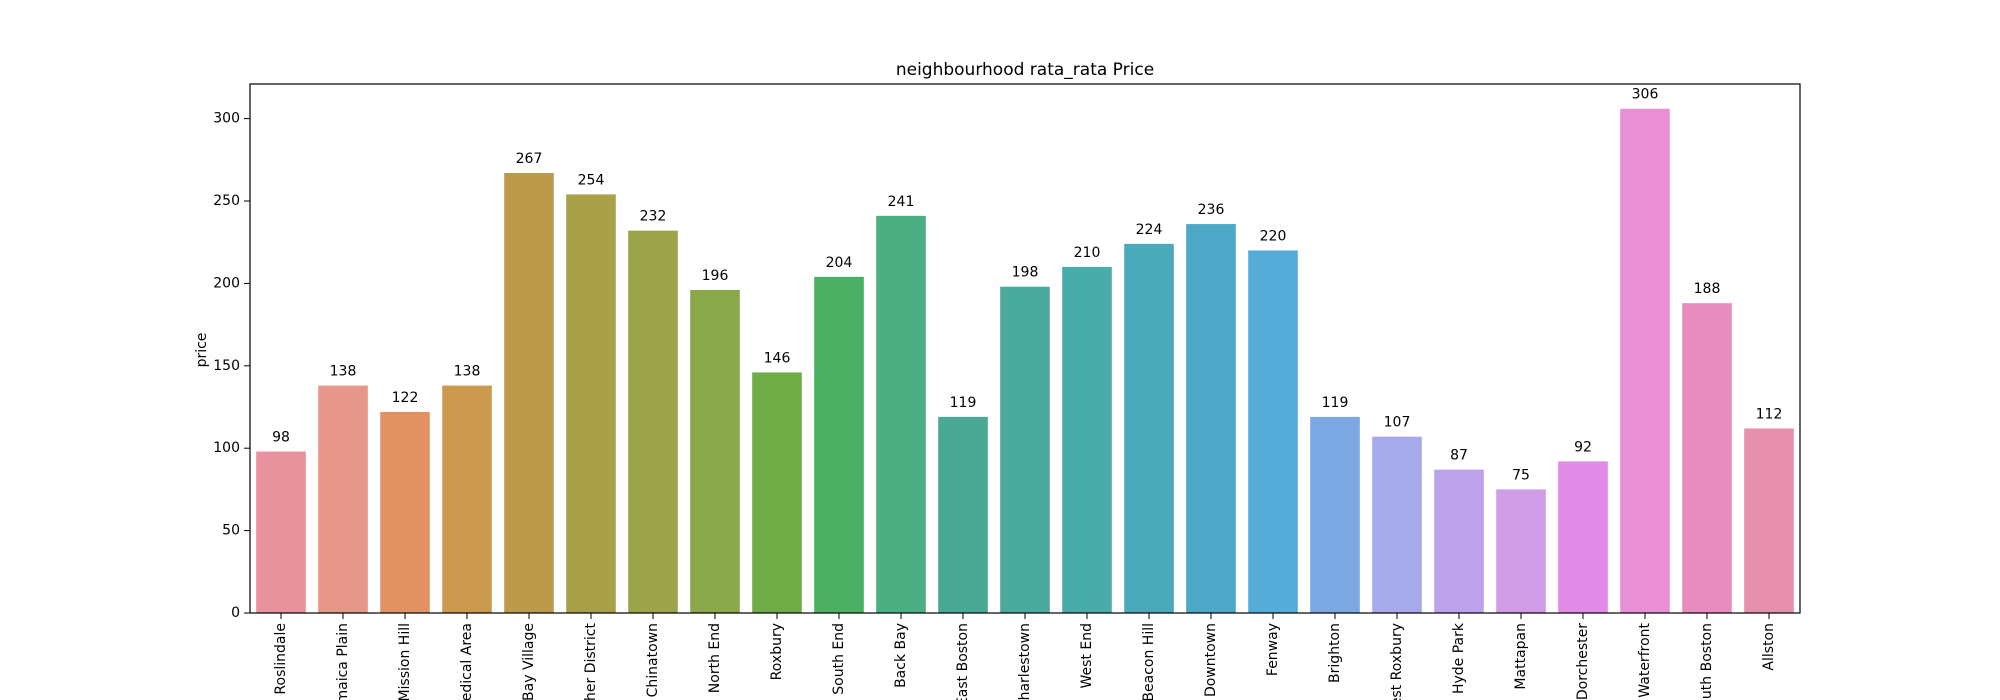 This screenshot has height=700, width=2000. I want to click on y-tick-label: 50, so click(231, 531).